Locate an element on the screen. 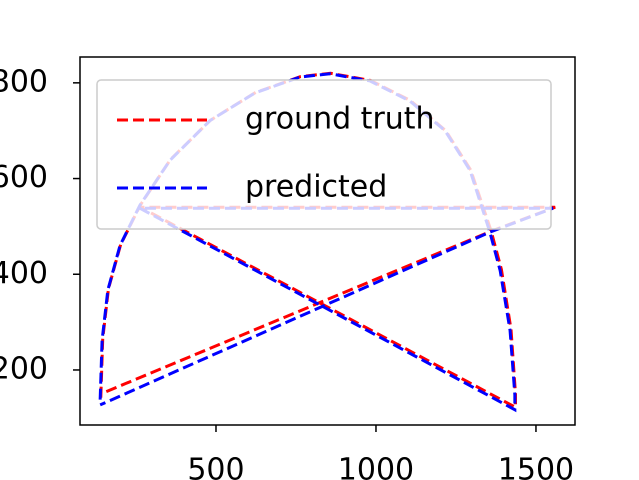  y-tick-label: 800 is located at coordinates (24, 81).